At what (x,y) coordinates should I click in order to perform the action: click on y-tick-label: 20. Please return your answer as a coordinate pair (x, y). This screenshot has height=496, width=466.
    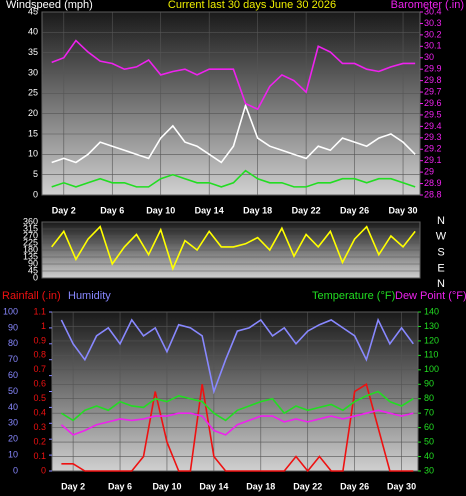
    Looking at the image, I should click on (33, 113).